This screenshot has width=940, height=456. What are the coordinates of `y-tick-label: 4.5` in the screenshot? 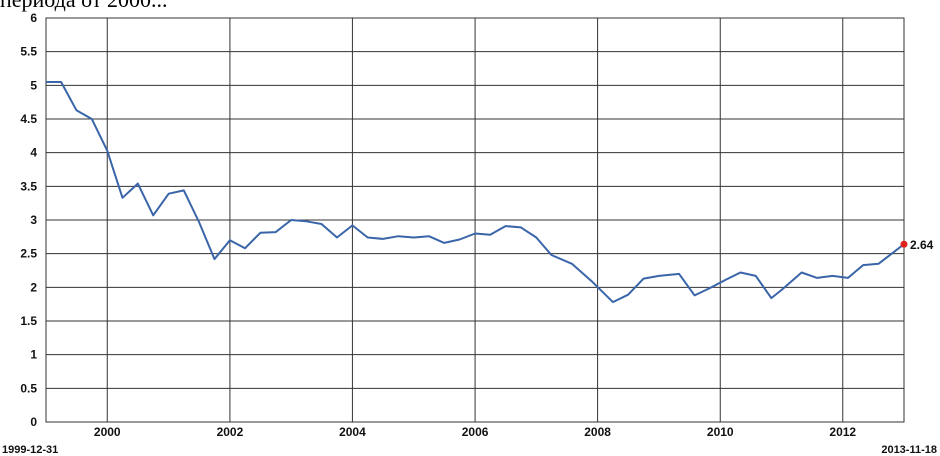 It's located at (28, 119).